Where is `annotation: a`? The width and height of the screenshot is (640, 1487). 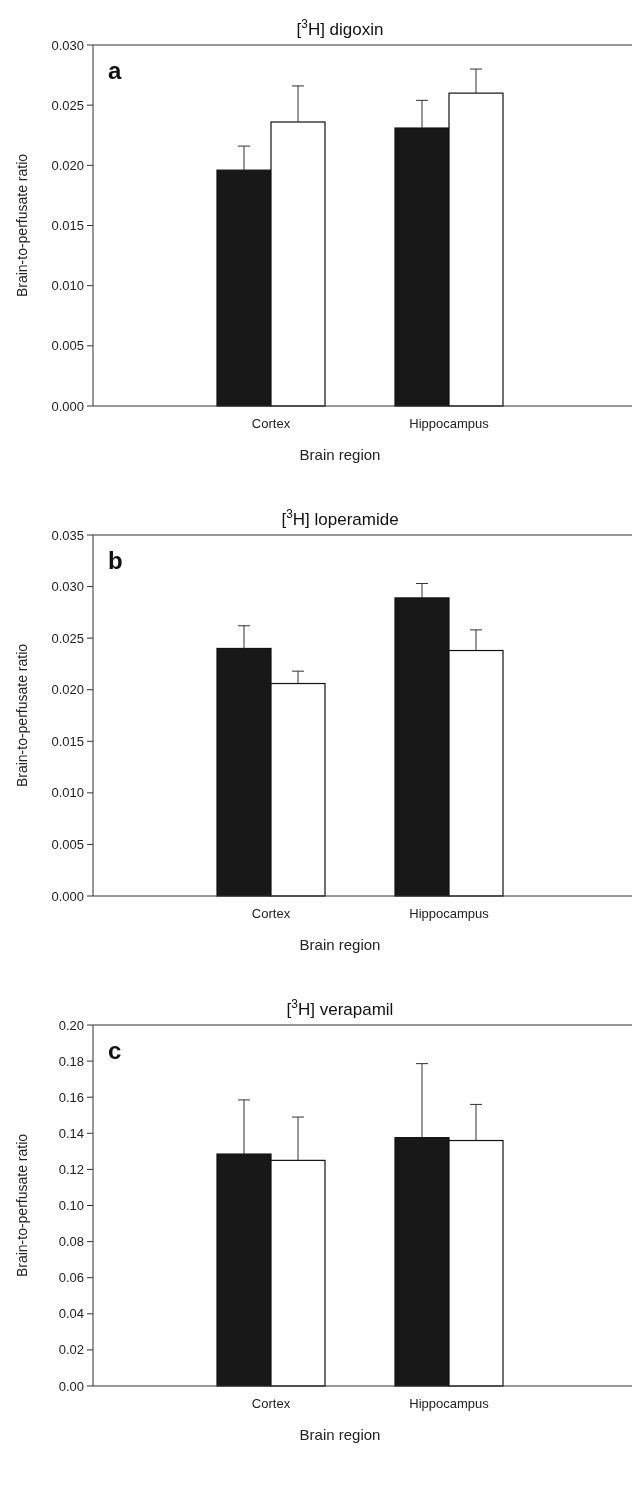 annotation: a is located at coordinates (115, 70).